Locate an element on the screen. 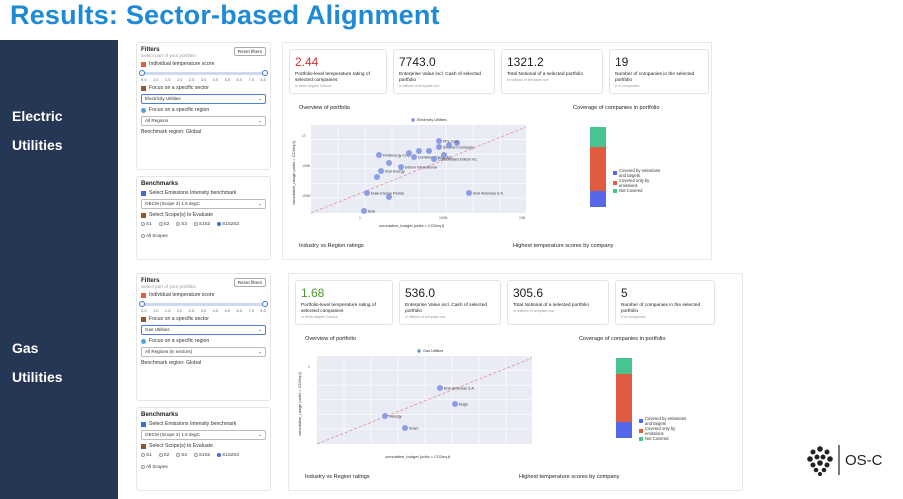 The image size is (903, 499). benchmarks-title: Benchmarks is located at coordinates (160, 183).